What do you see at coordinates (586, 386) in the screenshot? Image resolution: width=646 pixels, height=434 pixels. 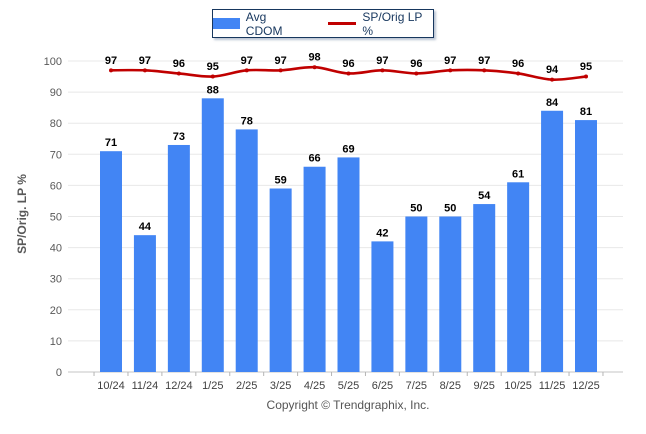 I see `x-axis-label: 12/25` at bounding box center [586, 386].